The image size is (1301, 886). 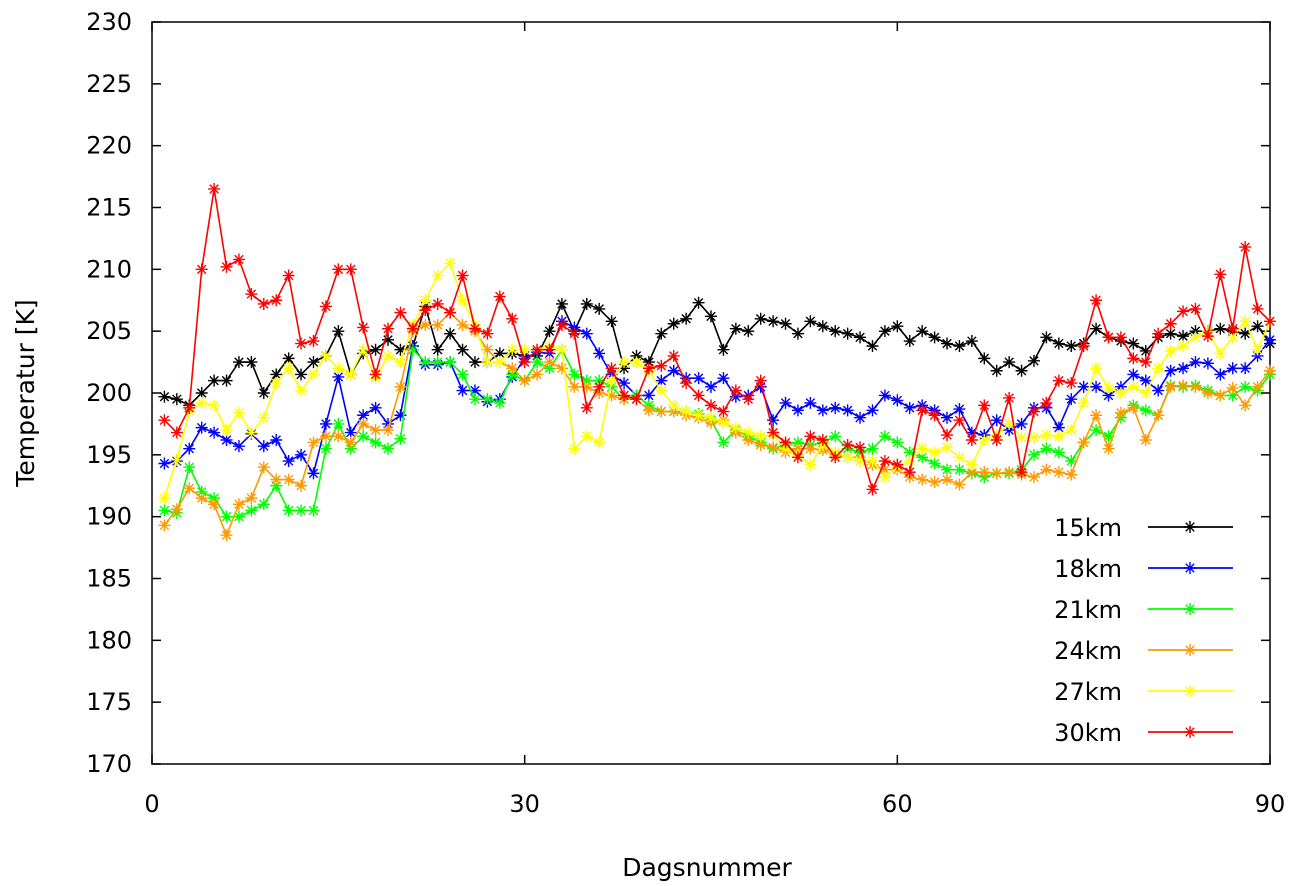 What do you see at coordinates (524, 804) in the screenshot?
I see `x-tick-label: 30` at bounding box center [524, 804].